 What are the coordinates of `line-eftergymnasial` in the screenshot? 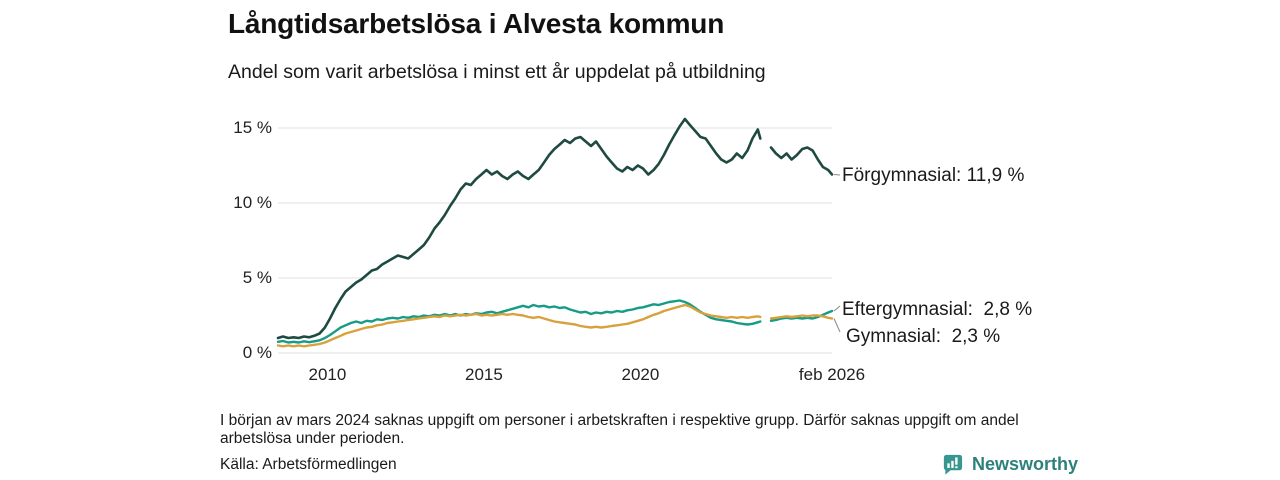 It's located at (555, 321).